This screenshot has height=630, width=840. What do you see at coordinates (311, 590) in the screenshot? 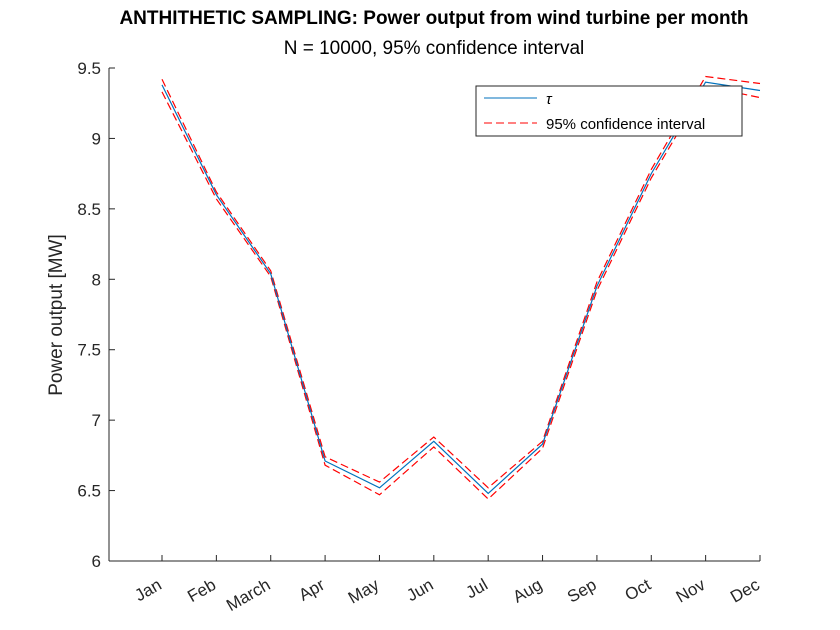
I see `x-tick-label: Apr` at bounding box center [311, 590].